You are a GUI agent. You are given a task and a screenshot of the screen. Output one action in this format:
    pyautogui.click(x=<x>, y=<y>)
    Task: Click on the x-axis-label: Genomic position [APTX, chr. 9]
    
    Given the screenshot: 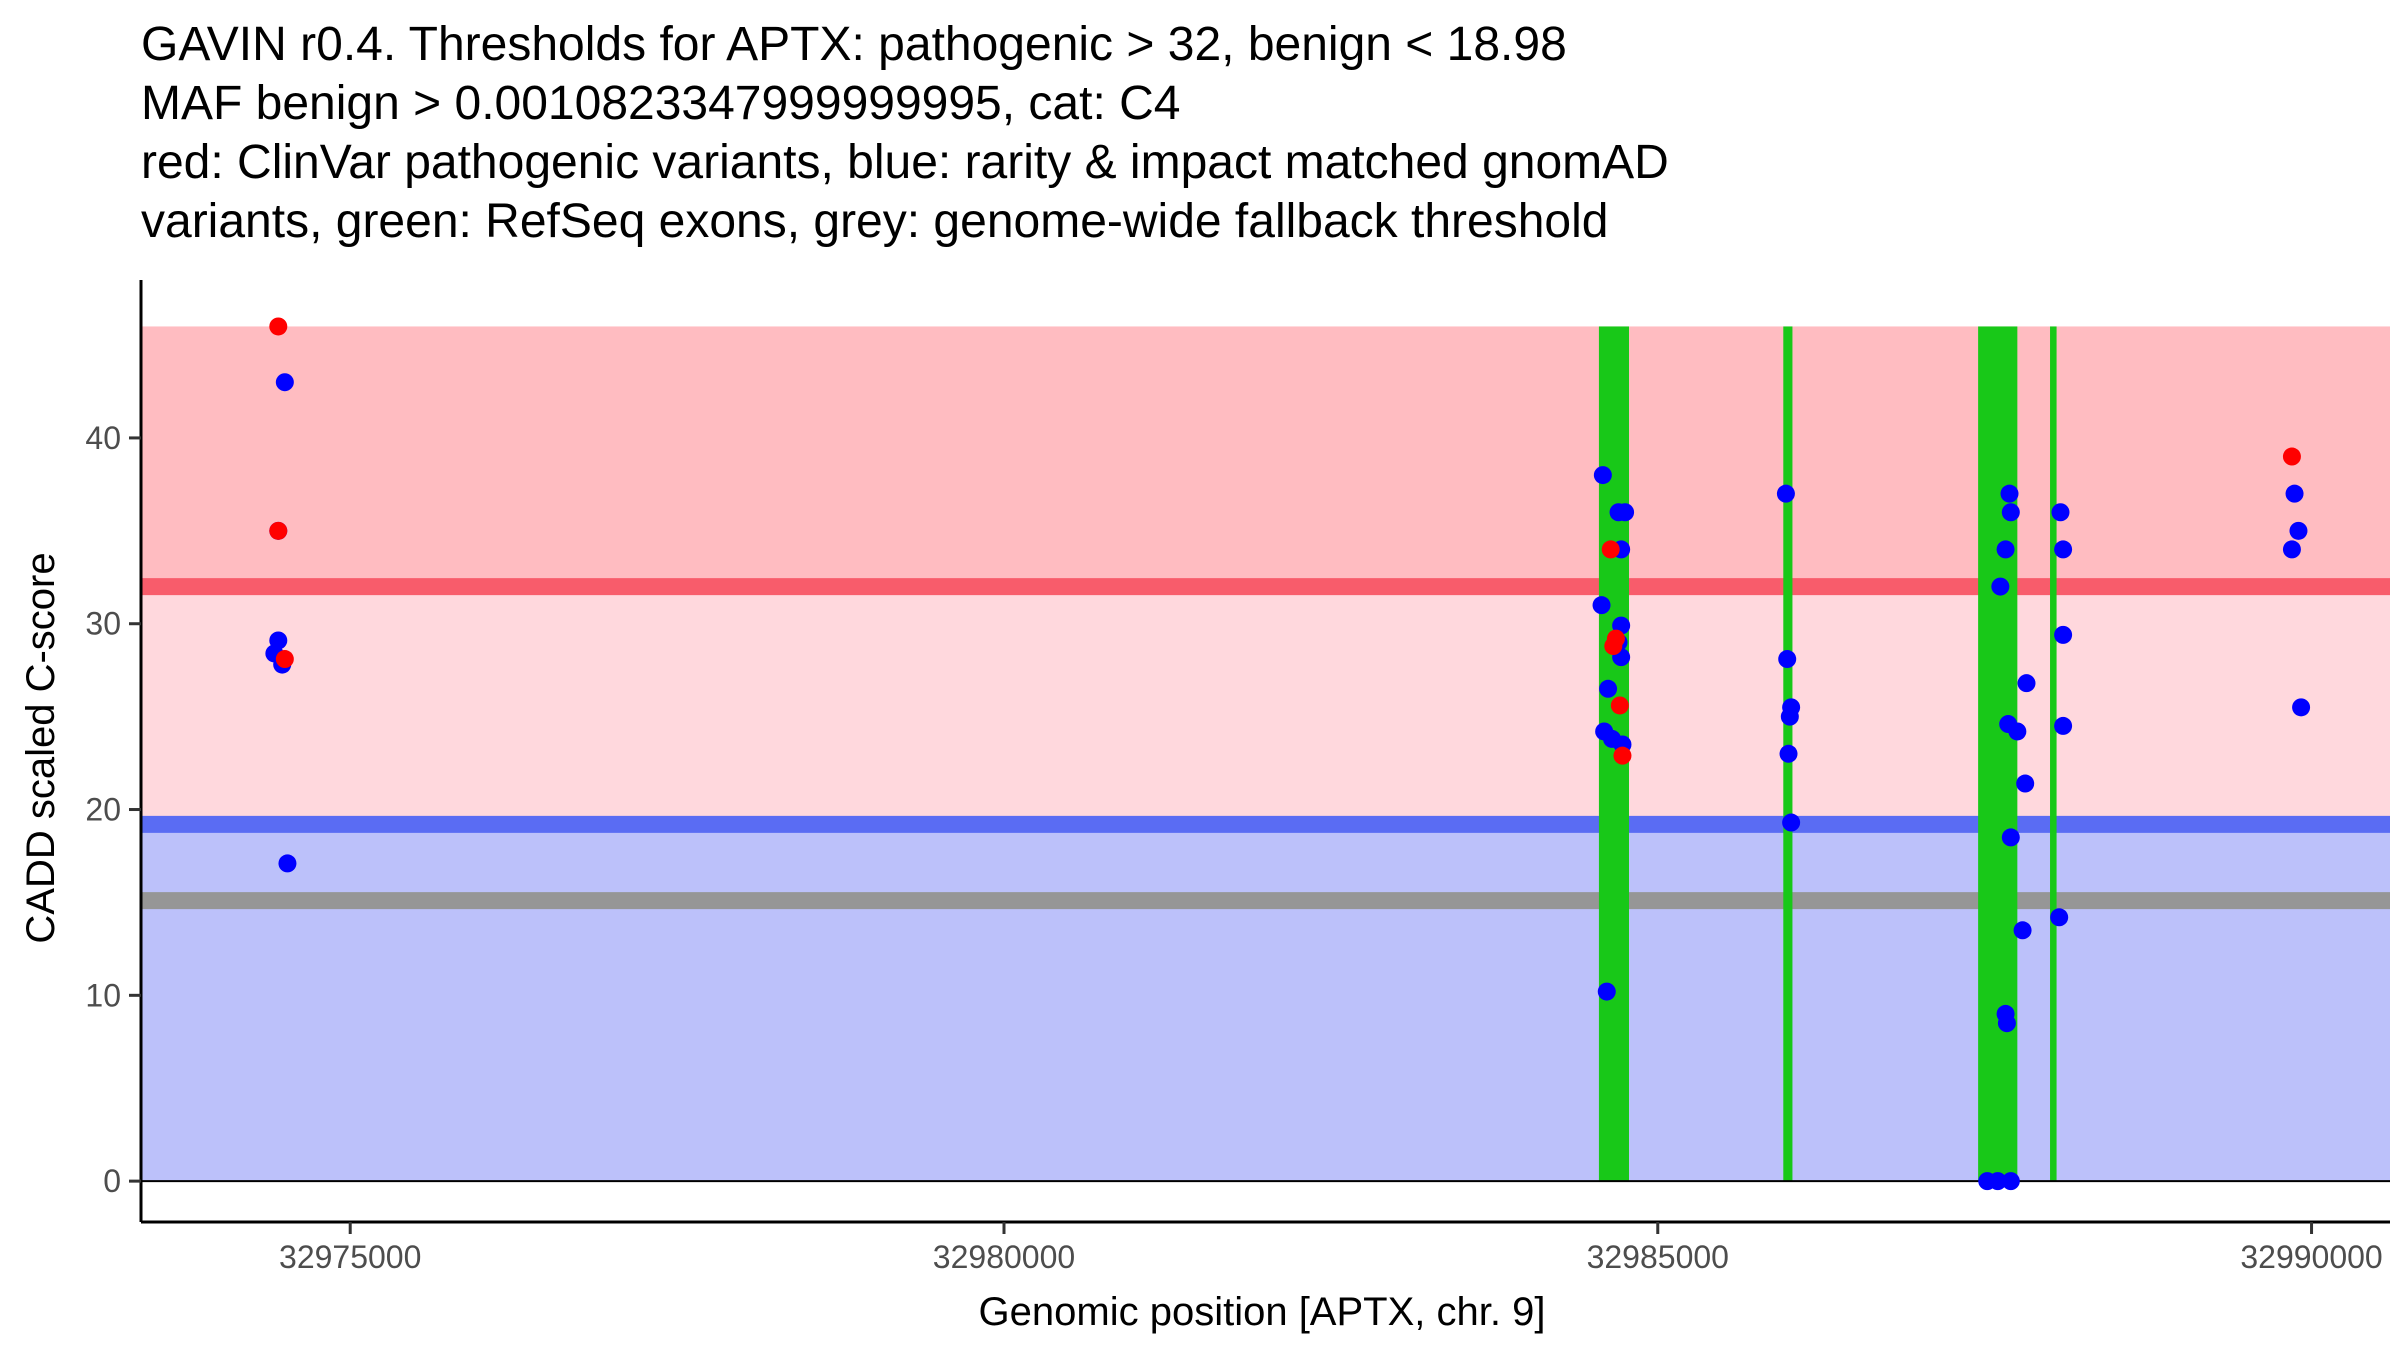 What is the action you would take?
    pyautogui.click(x=1262, y=1312)
    